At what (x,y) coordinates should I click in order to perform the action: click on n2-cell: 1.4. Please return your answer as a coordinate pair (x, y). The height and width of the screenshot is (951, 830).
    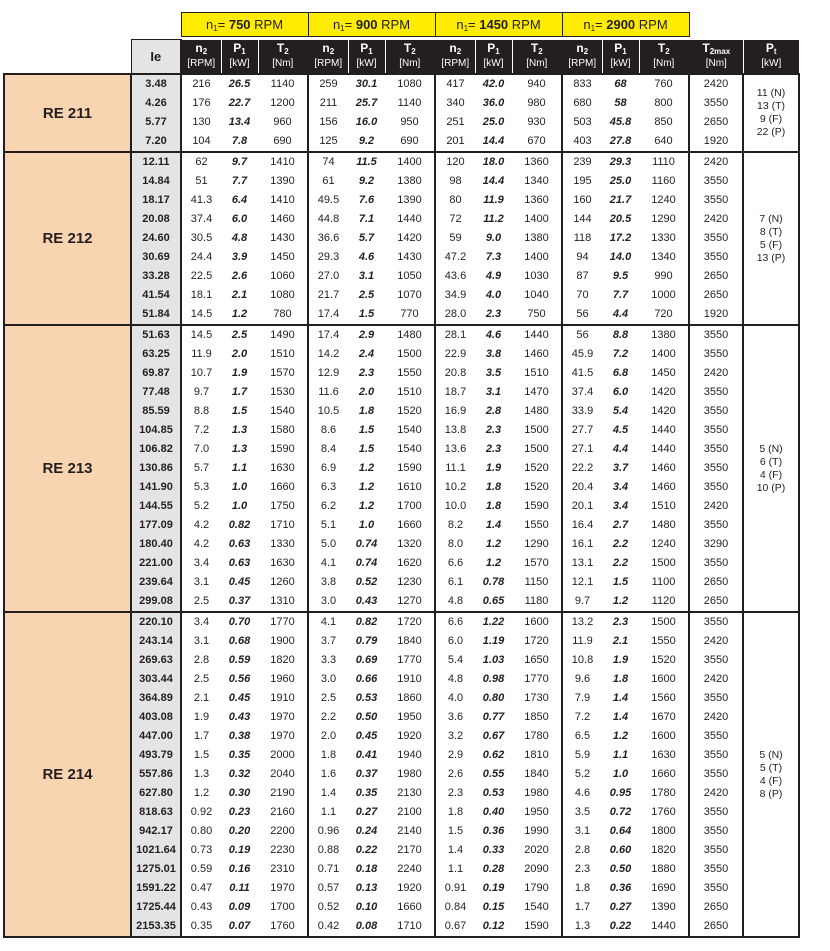
    Looking at the image, I should click on (454, 850).